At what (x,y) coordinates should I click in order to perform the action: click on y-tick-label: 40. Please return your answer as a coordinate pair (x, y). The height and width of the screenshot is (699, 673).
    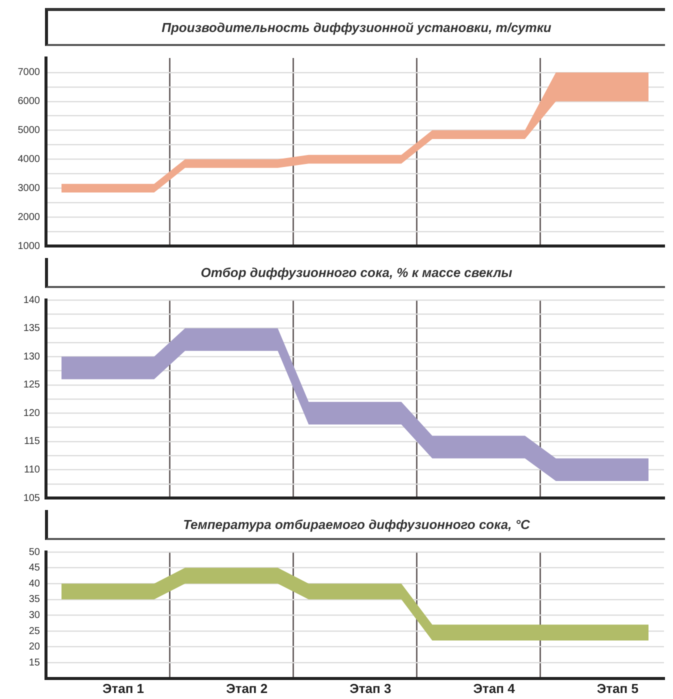
    Looking at the image, I should click on (34, 584).